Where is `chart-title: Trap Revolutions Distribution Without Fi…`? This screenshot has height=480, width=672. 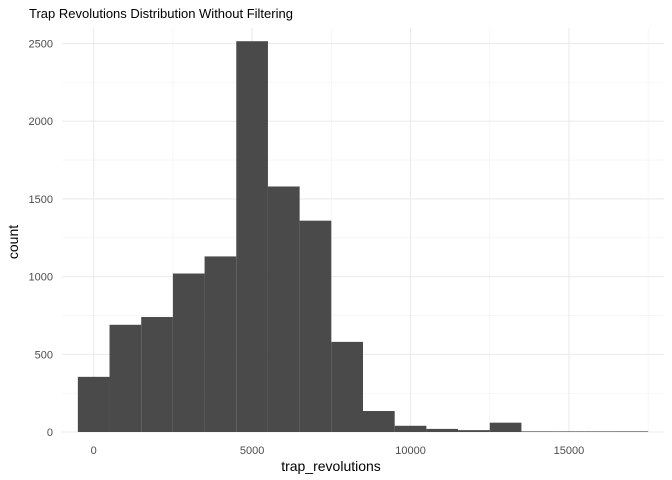 chart-title: Trap Revolutions Distribution Without Fi… is located at coordinates (161, 13).